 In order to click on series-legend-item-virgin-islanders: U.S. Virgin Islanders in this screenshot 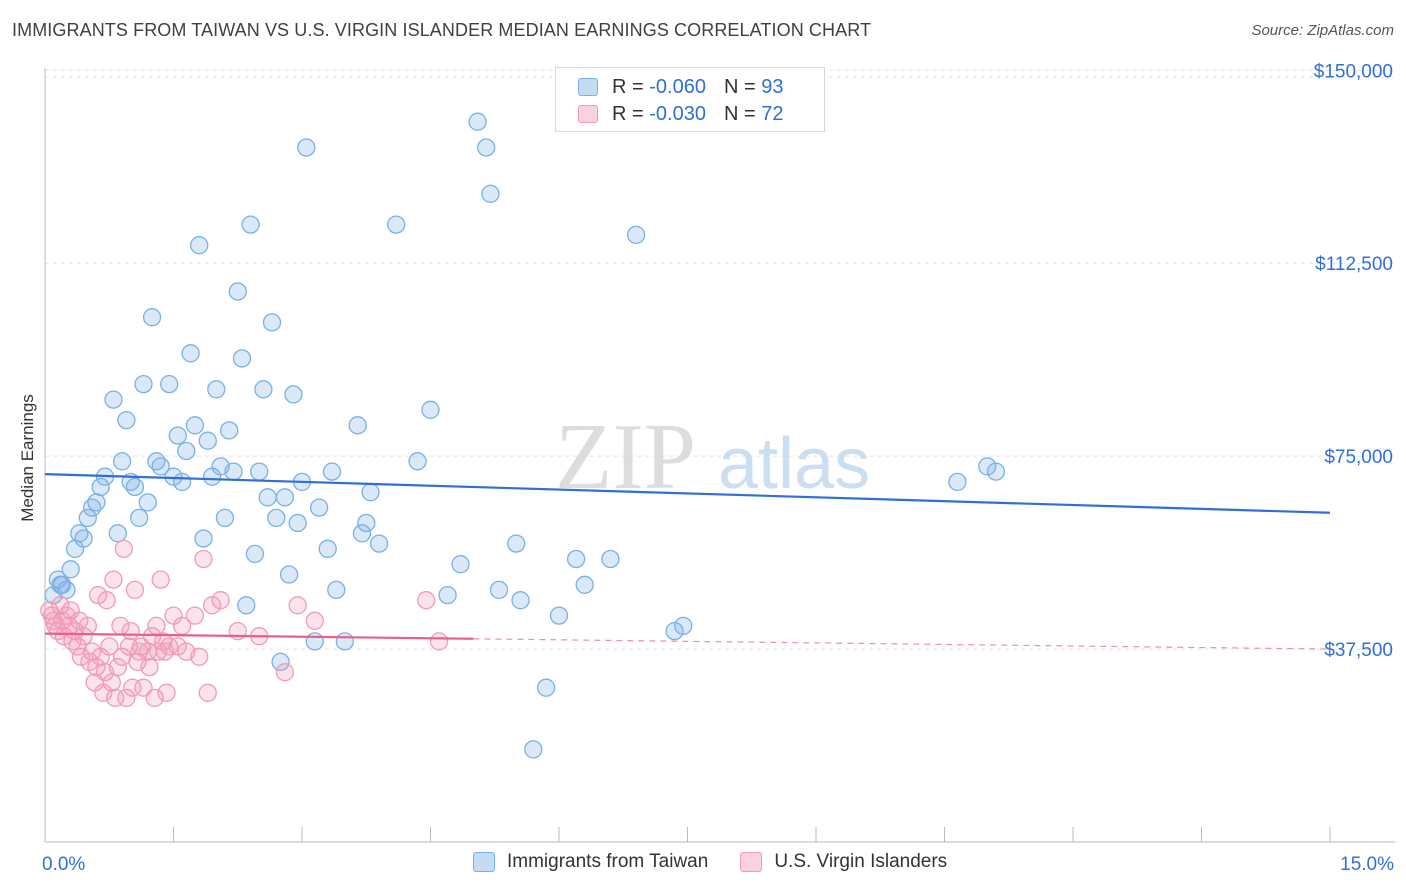, I will do `click(843, 862)`.